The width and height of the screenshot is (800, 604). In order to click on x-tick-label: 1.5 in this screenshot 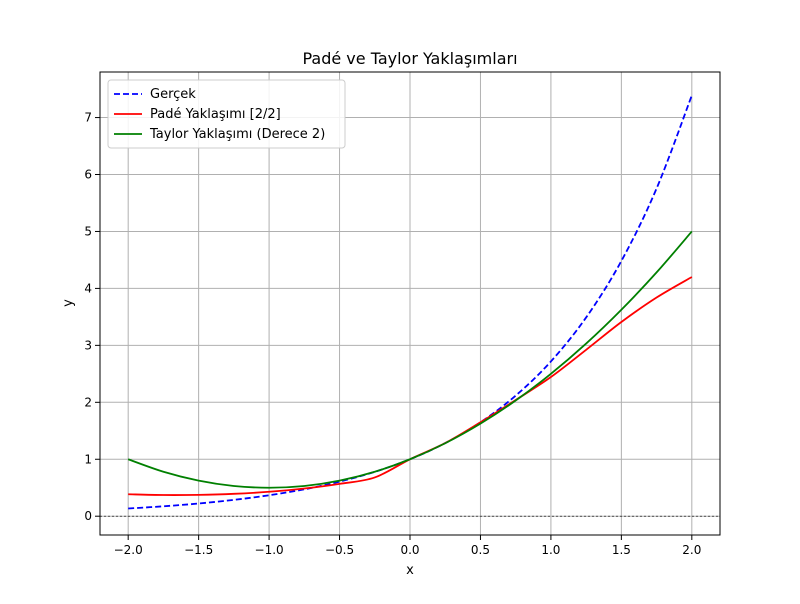, I will do `click(621, 550)`.